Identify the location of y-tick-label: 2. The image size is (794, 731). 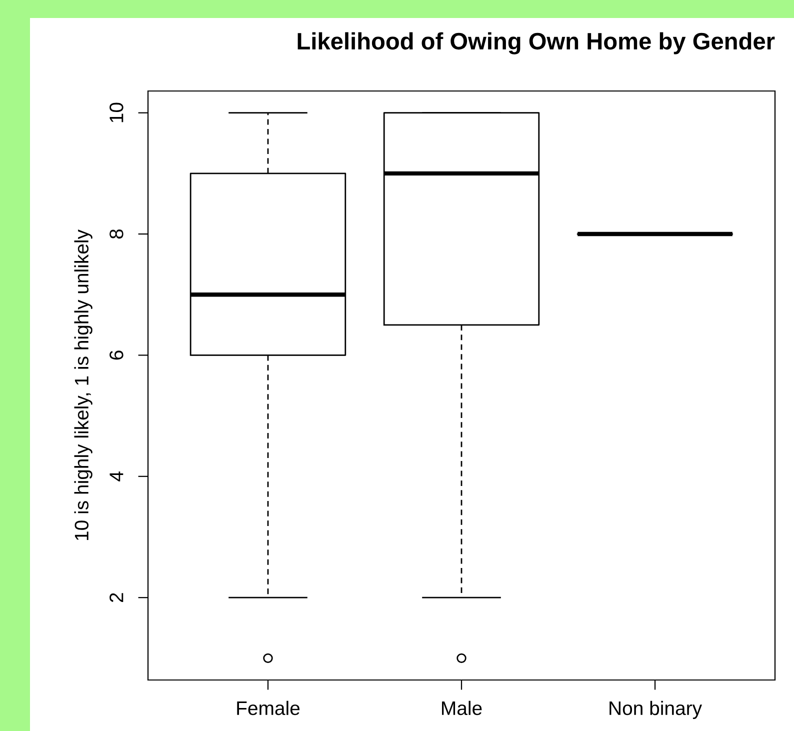
(117, 597).